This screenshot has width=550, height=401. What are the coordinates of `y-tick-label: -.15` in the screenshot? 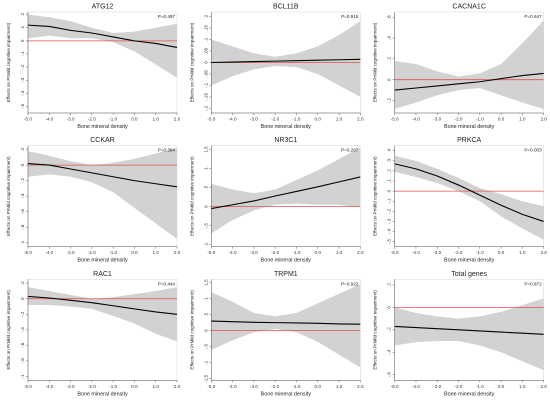 It's located at (205, 97).